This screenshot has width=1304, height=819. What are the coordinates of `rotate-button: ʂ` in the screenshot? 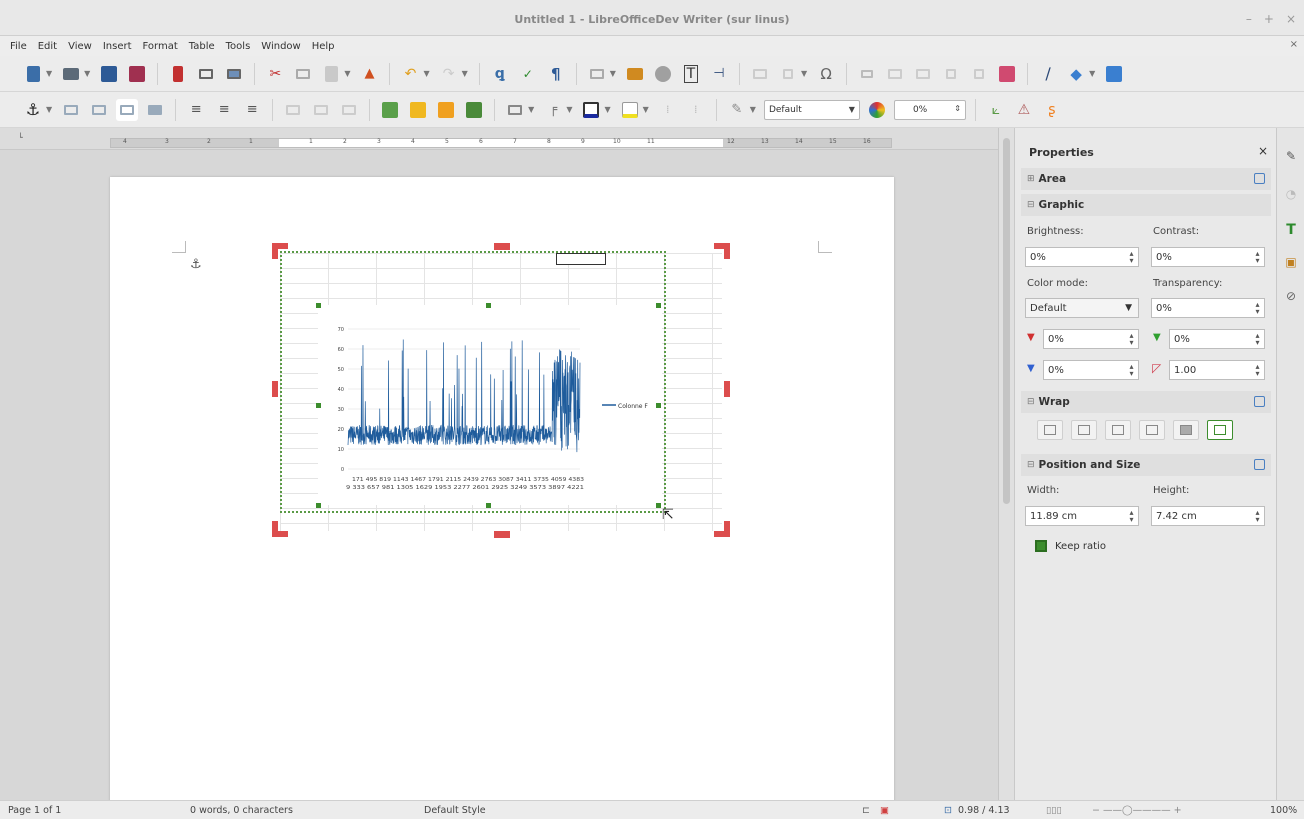 It's located at (1052, 110).